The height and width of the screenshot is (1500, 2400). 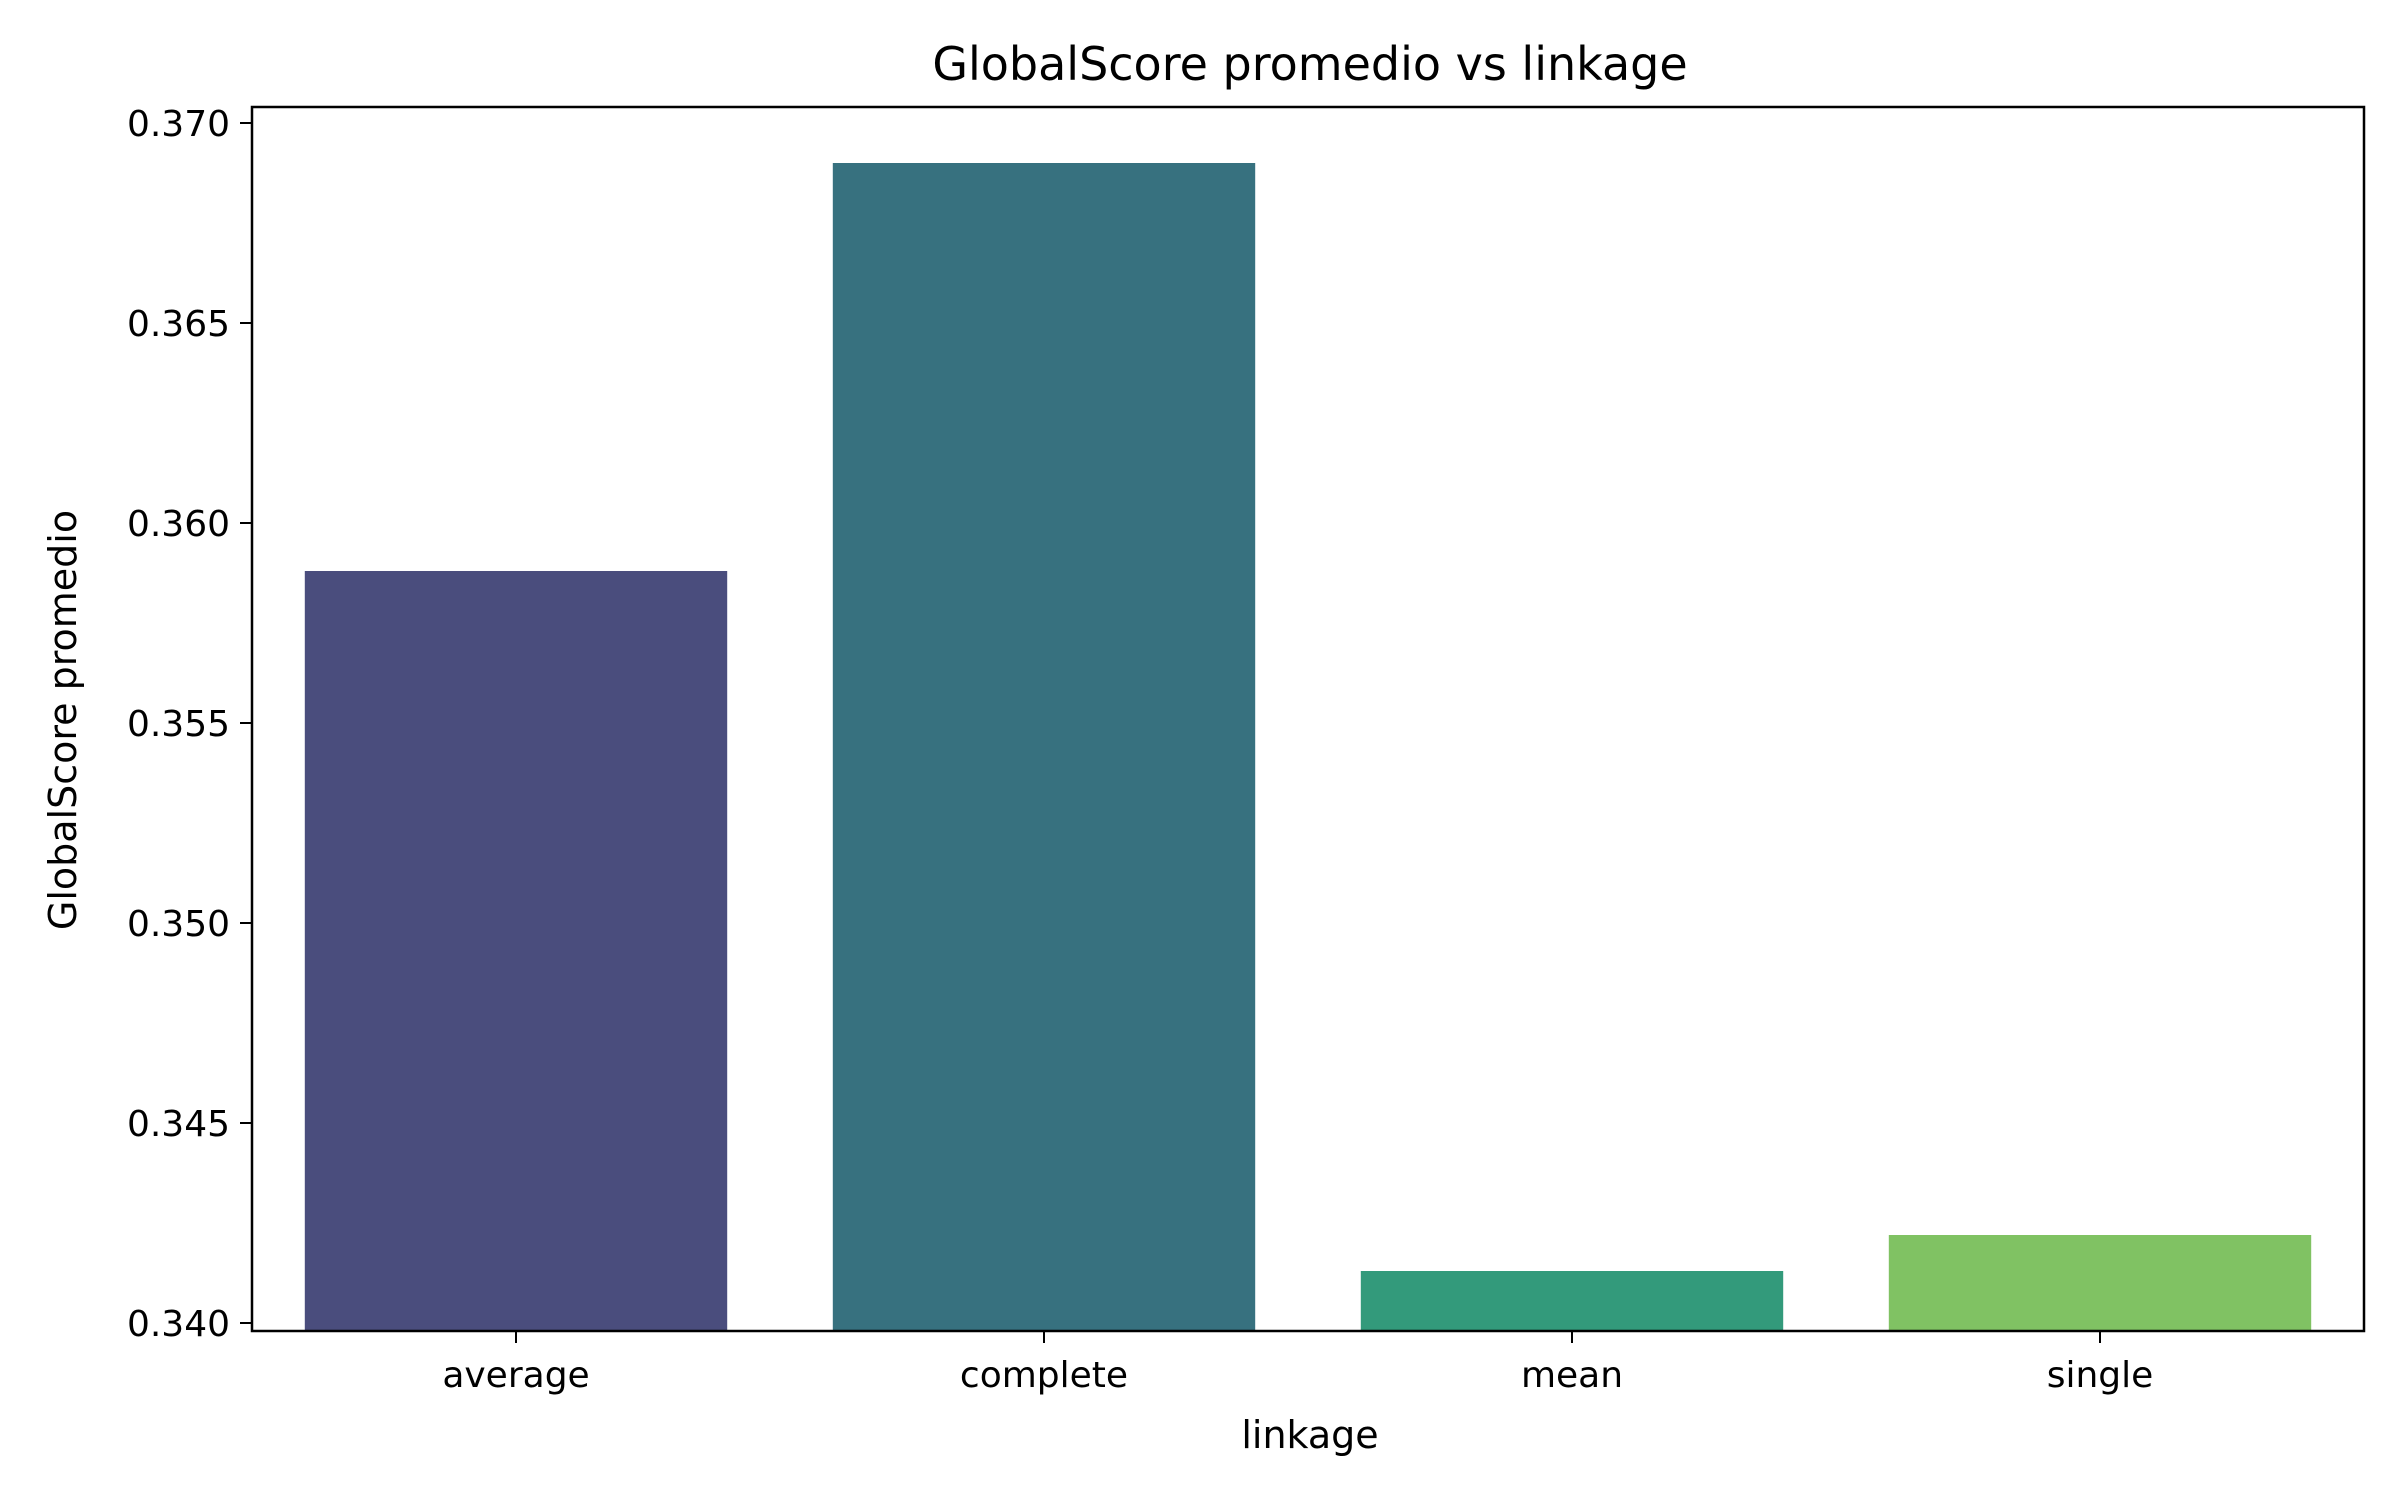 I want to click on bar-complete, so click(x=1044, y=747).